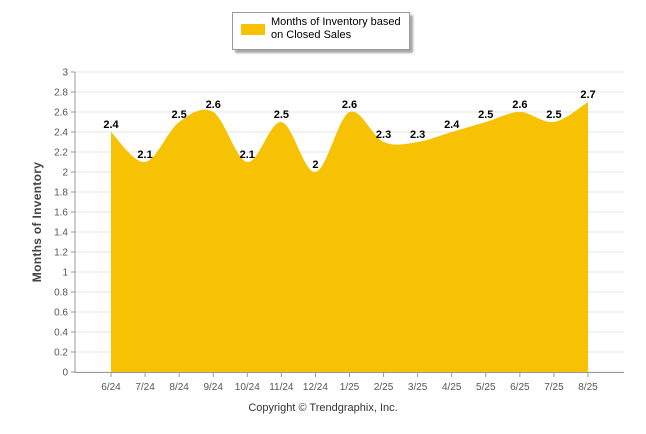 This screenshot has width=646, height=434. I want to click on x-tick-label: 8/25, so click(588, 387).